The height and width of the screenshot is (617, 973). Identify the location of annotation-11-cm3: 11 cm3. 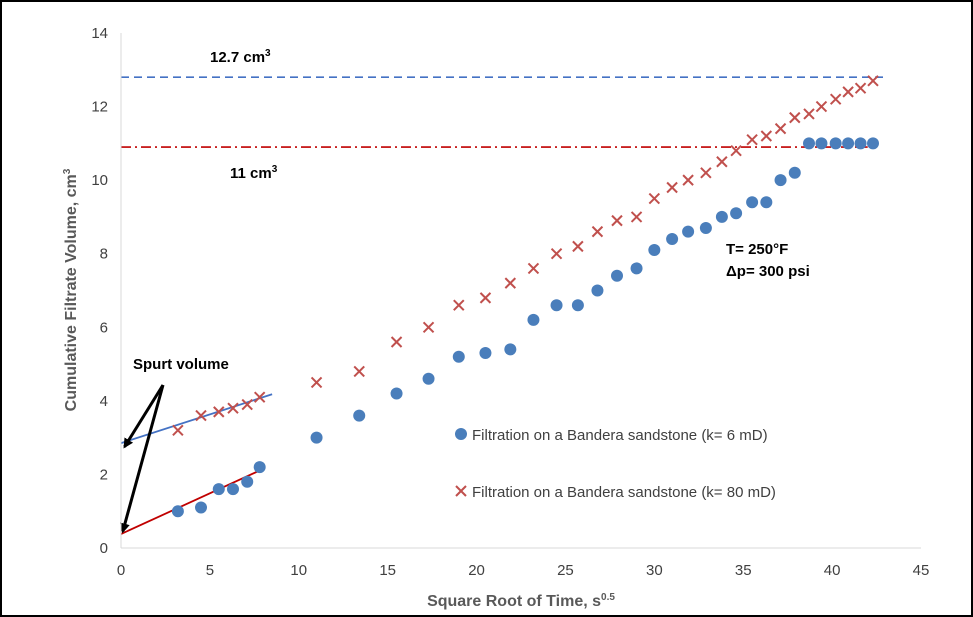
(254, 173).